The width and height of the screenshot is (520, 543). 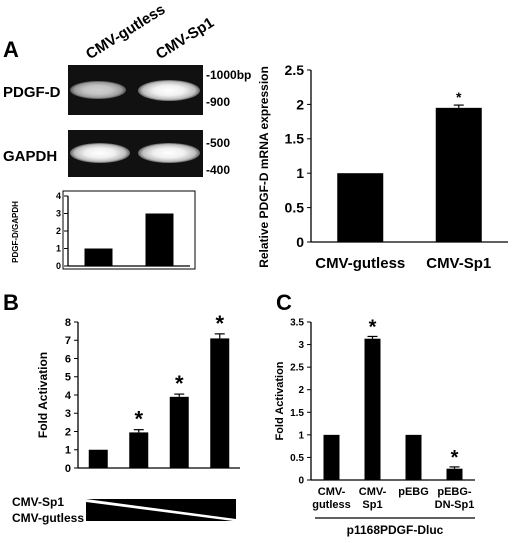 I want to click on c-ytick-label: 3, so click(x=301, y=345).